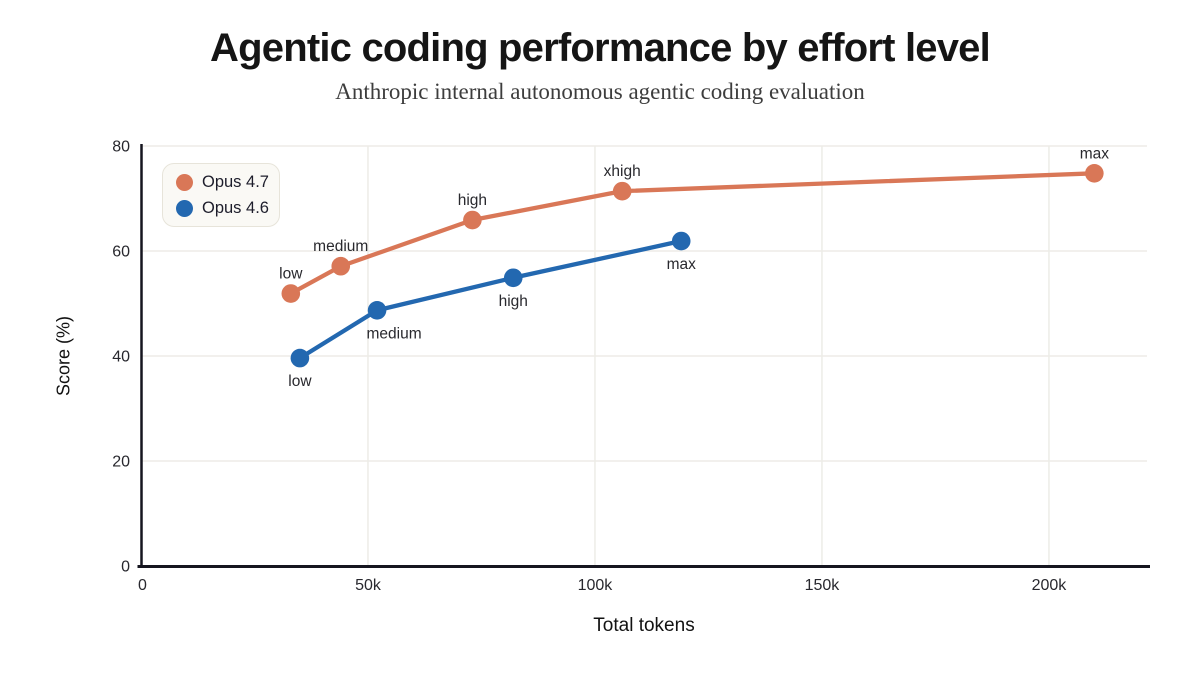 Image resolution: width=1200 pixels, height=675 pixels. What do you see at coordinates (121, 252) in the screenshot?
I see `y-tick-label-60: 60` at bounding box center [121, 252].